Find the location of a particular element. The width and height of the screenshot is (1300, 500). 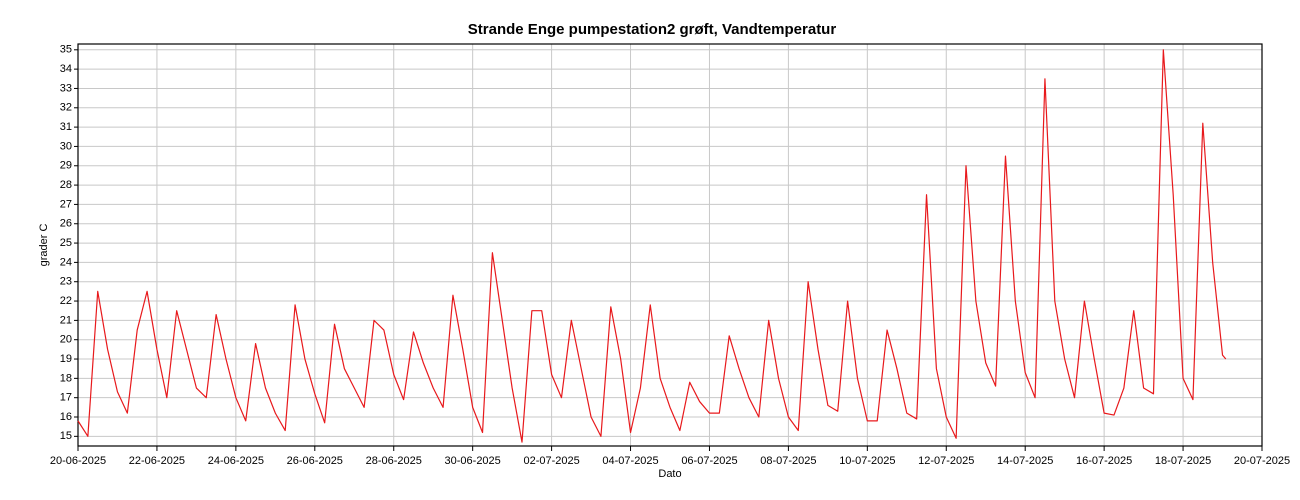

y-tick-label: 33 is located at coordinates (66, 88).